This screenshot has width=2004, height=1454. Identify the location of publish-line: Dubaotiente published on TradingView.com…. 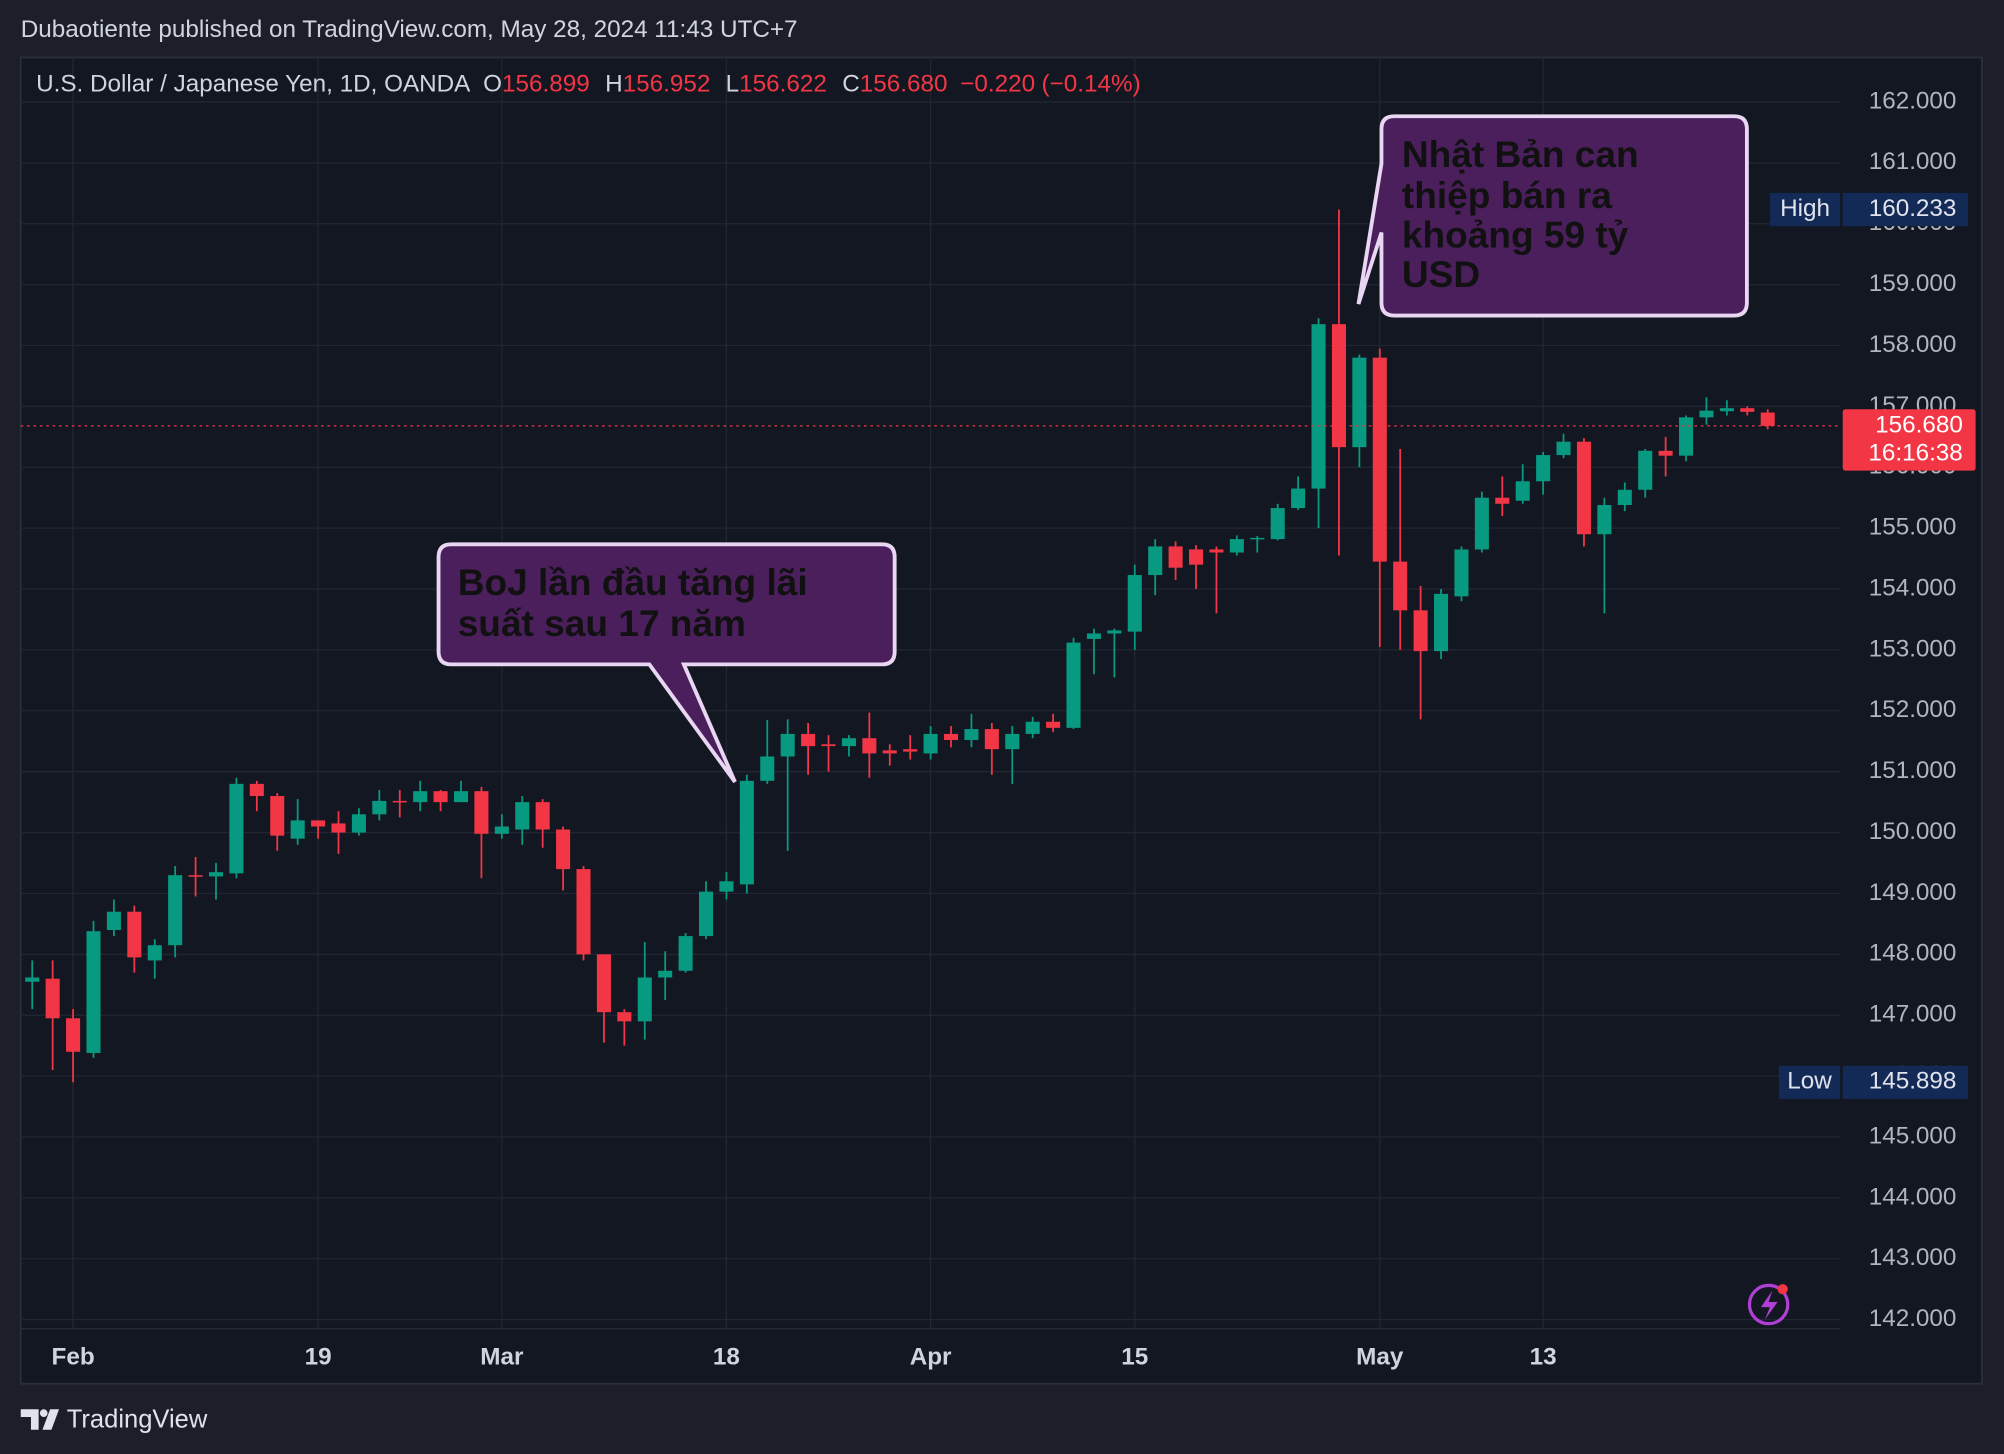
(409, 29).